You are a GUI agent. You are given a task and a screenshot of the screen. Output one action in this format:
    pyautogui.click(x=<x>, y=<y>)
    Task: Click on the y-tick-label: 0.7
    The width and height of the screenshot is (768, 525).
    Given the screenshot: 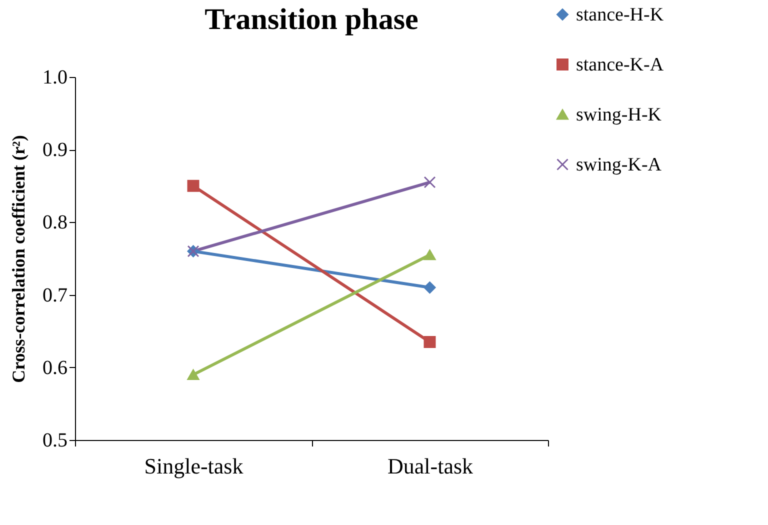 What is the action you would take?
    pyautogui.click(x=55, y=295)
    